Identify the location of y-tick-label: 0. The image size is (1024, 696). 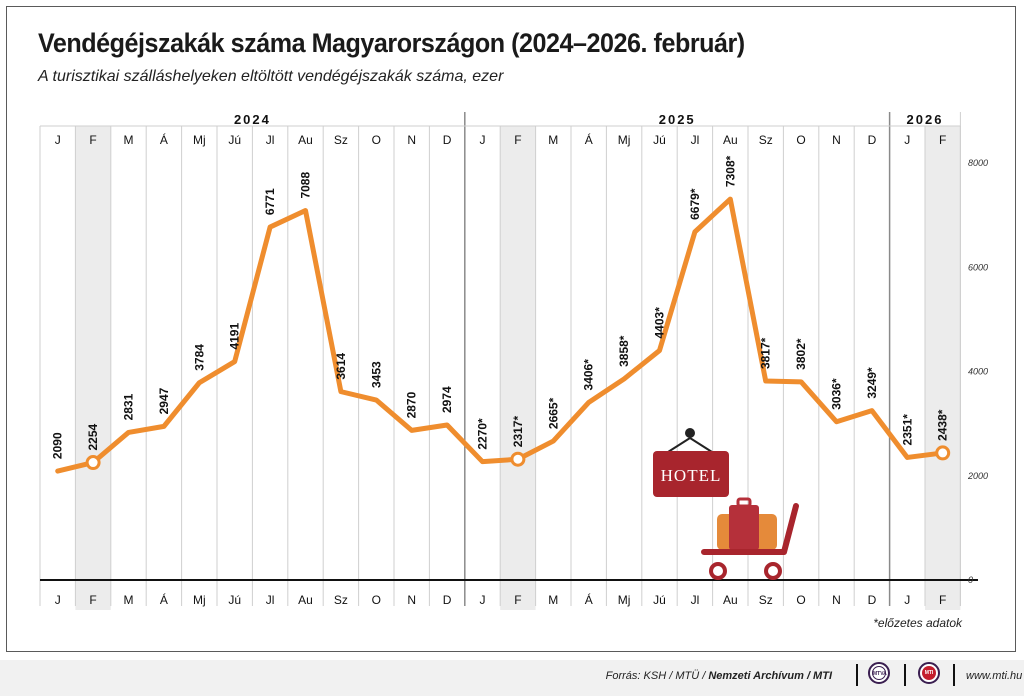
(970, 580).